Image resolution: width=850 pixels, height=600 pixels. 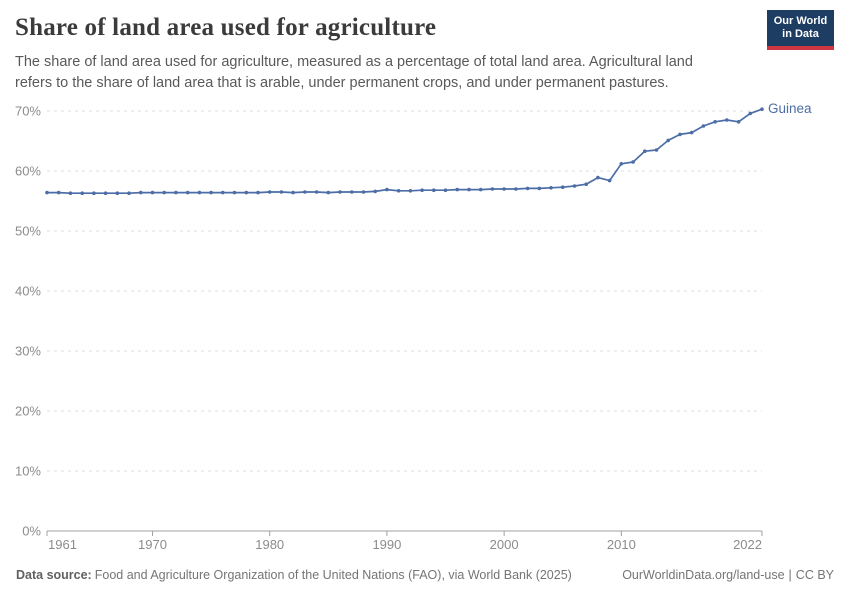 I want to click on y-tick-label-0: 0%, so click(x=31, y=531).